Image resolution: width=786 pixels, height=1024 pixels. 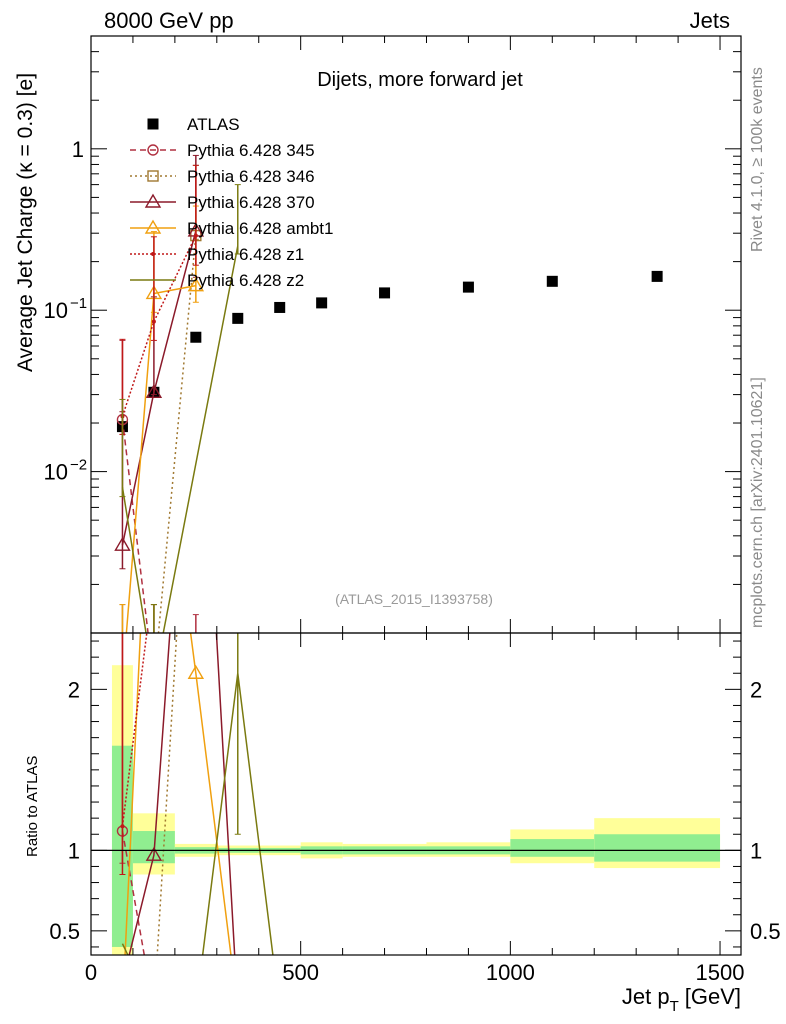 What do you see at coordinates (251, 202) in the screenshot?
I see `legend-label: Pythia 6.428 370` at bounding box center [251, 202].